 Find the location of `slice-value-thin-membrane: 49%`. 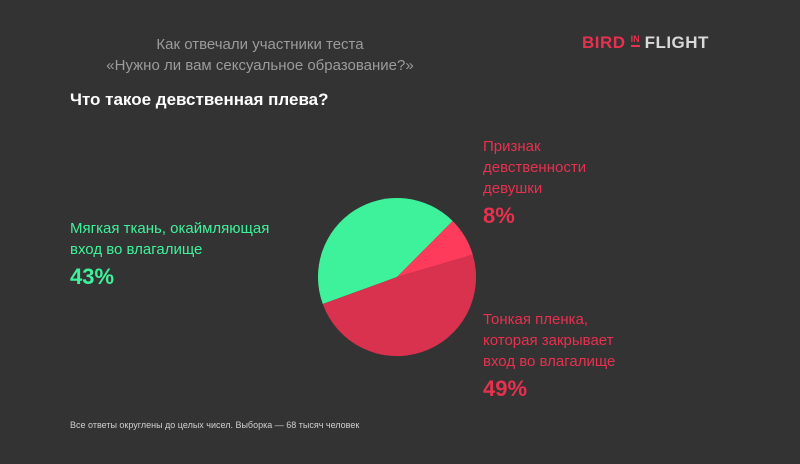

slice-value-thin-membrane: 49% is located at coordinates (505, 388).